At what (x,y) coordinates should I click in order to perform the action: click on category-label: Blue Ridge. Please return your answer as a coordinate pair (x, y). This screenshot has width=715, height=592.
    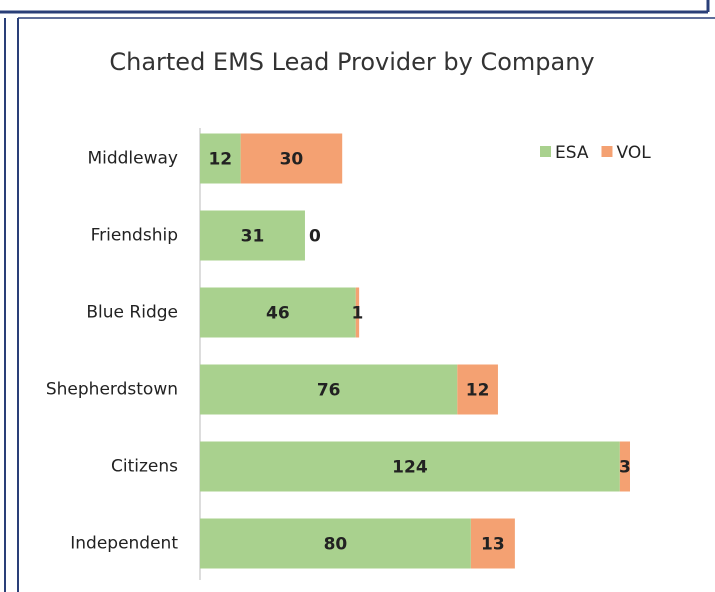
    Looking at the image, I should click on (132, 313).